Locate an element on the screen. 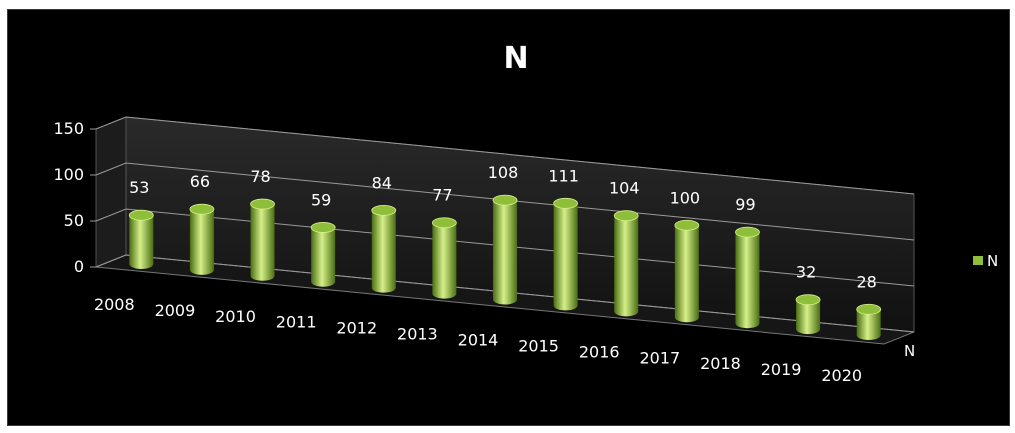  data-label: 28 is located at coordinates (867, 281).